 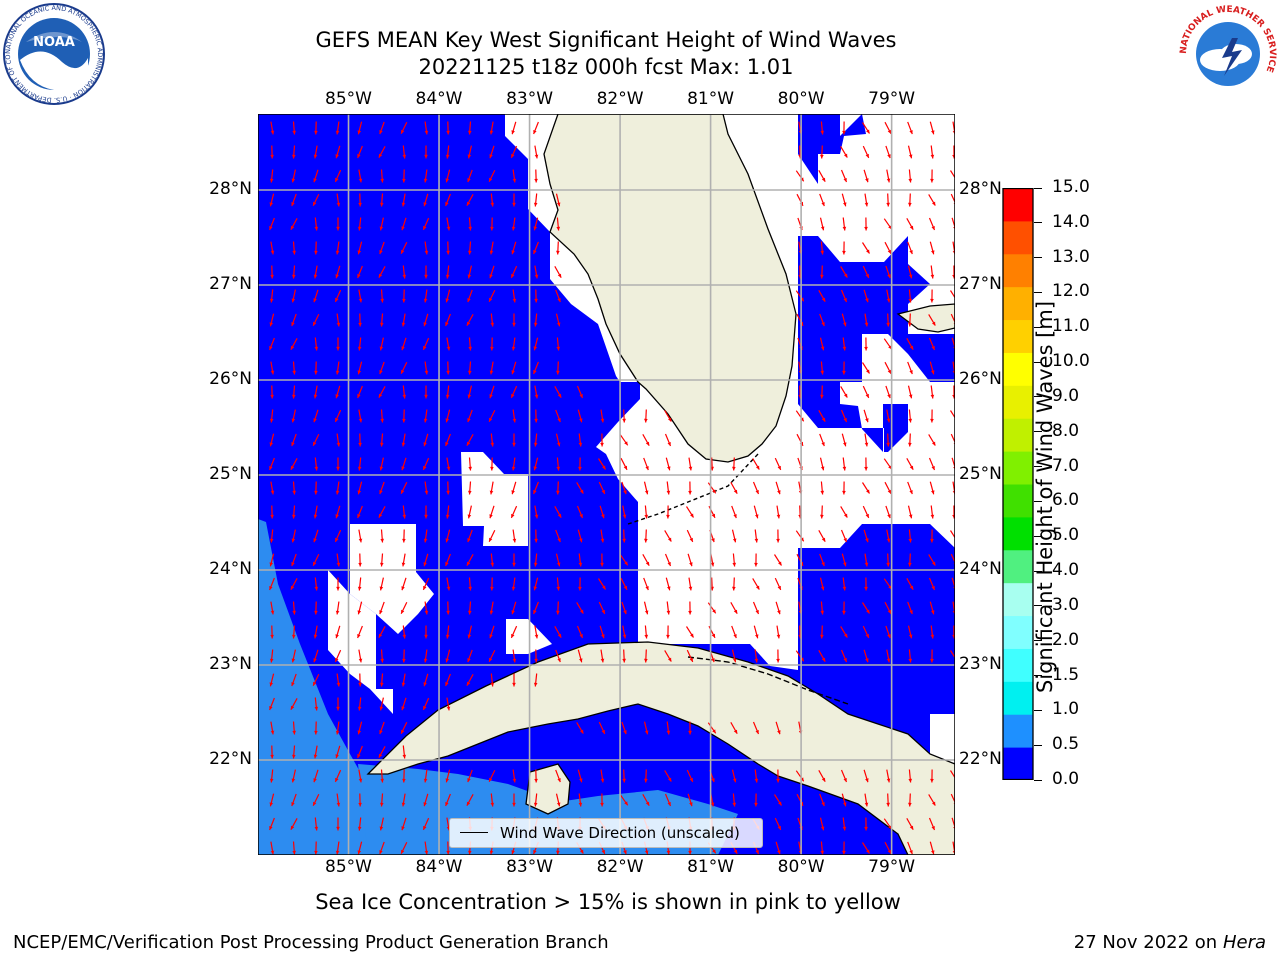 I want to click on lon-label-bottom: 84°W, so click(x=439, y=867).